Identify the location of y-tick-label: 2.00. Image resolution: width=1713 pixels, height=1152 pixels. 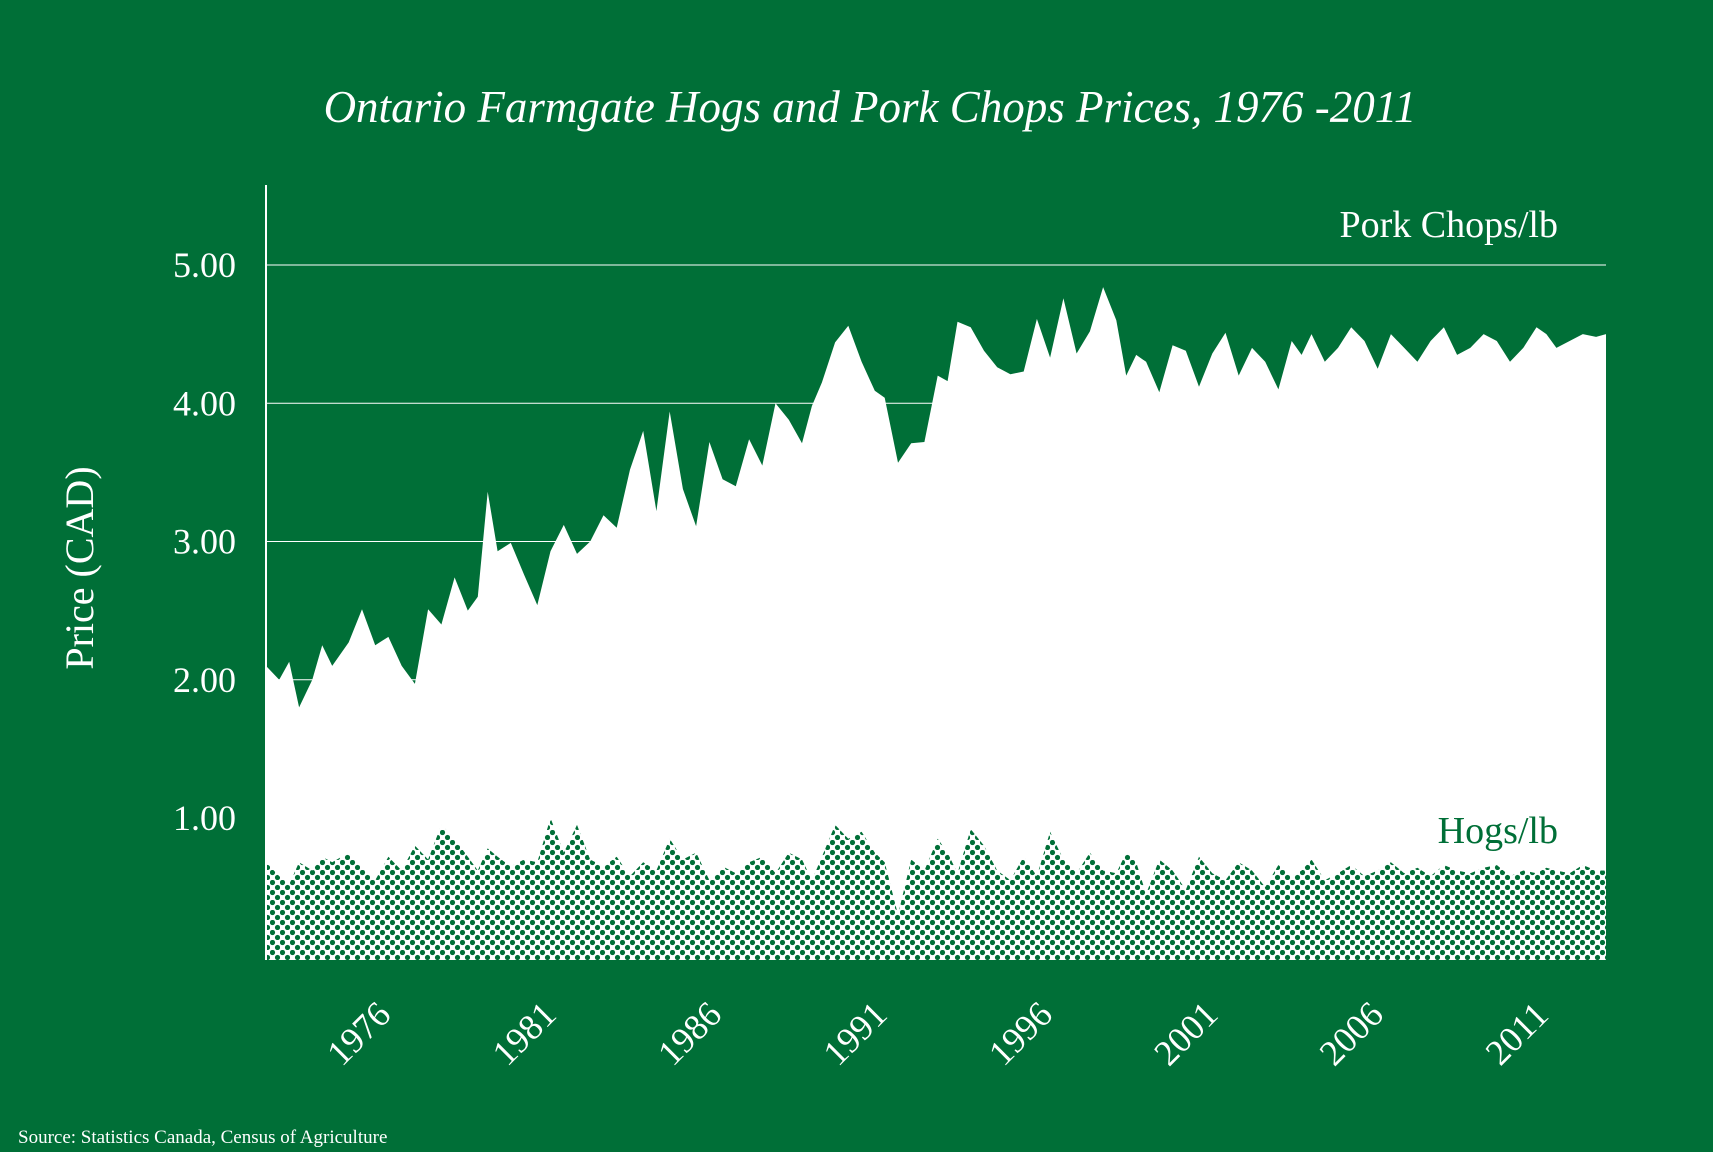
(204, 680).